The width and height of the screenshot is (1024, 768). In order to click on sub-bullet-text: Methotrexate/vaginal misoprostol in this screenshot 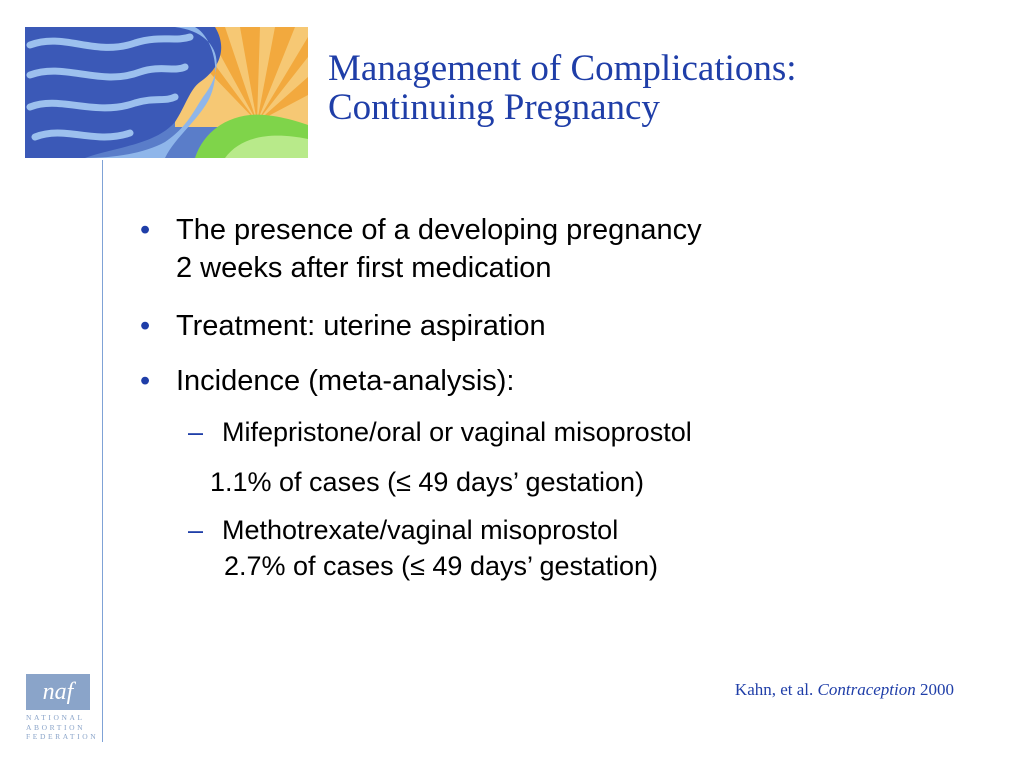, I will do `click(420, 530)`.